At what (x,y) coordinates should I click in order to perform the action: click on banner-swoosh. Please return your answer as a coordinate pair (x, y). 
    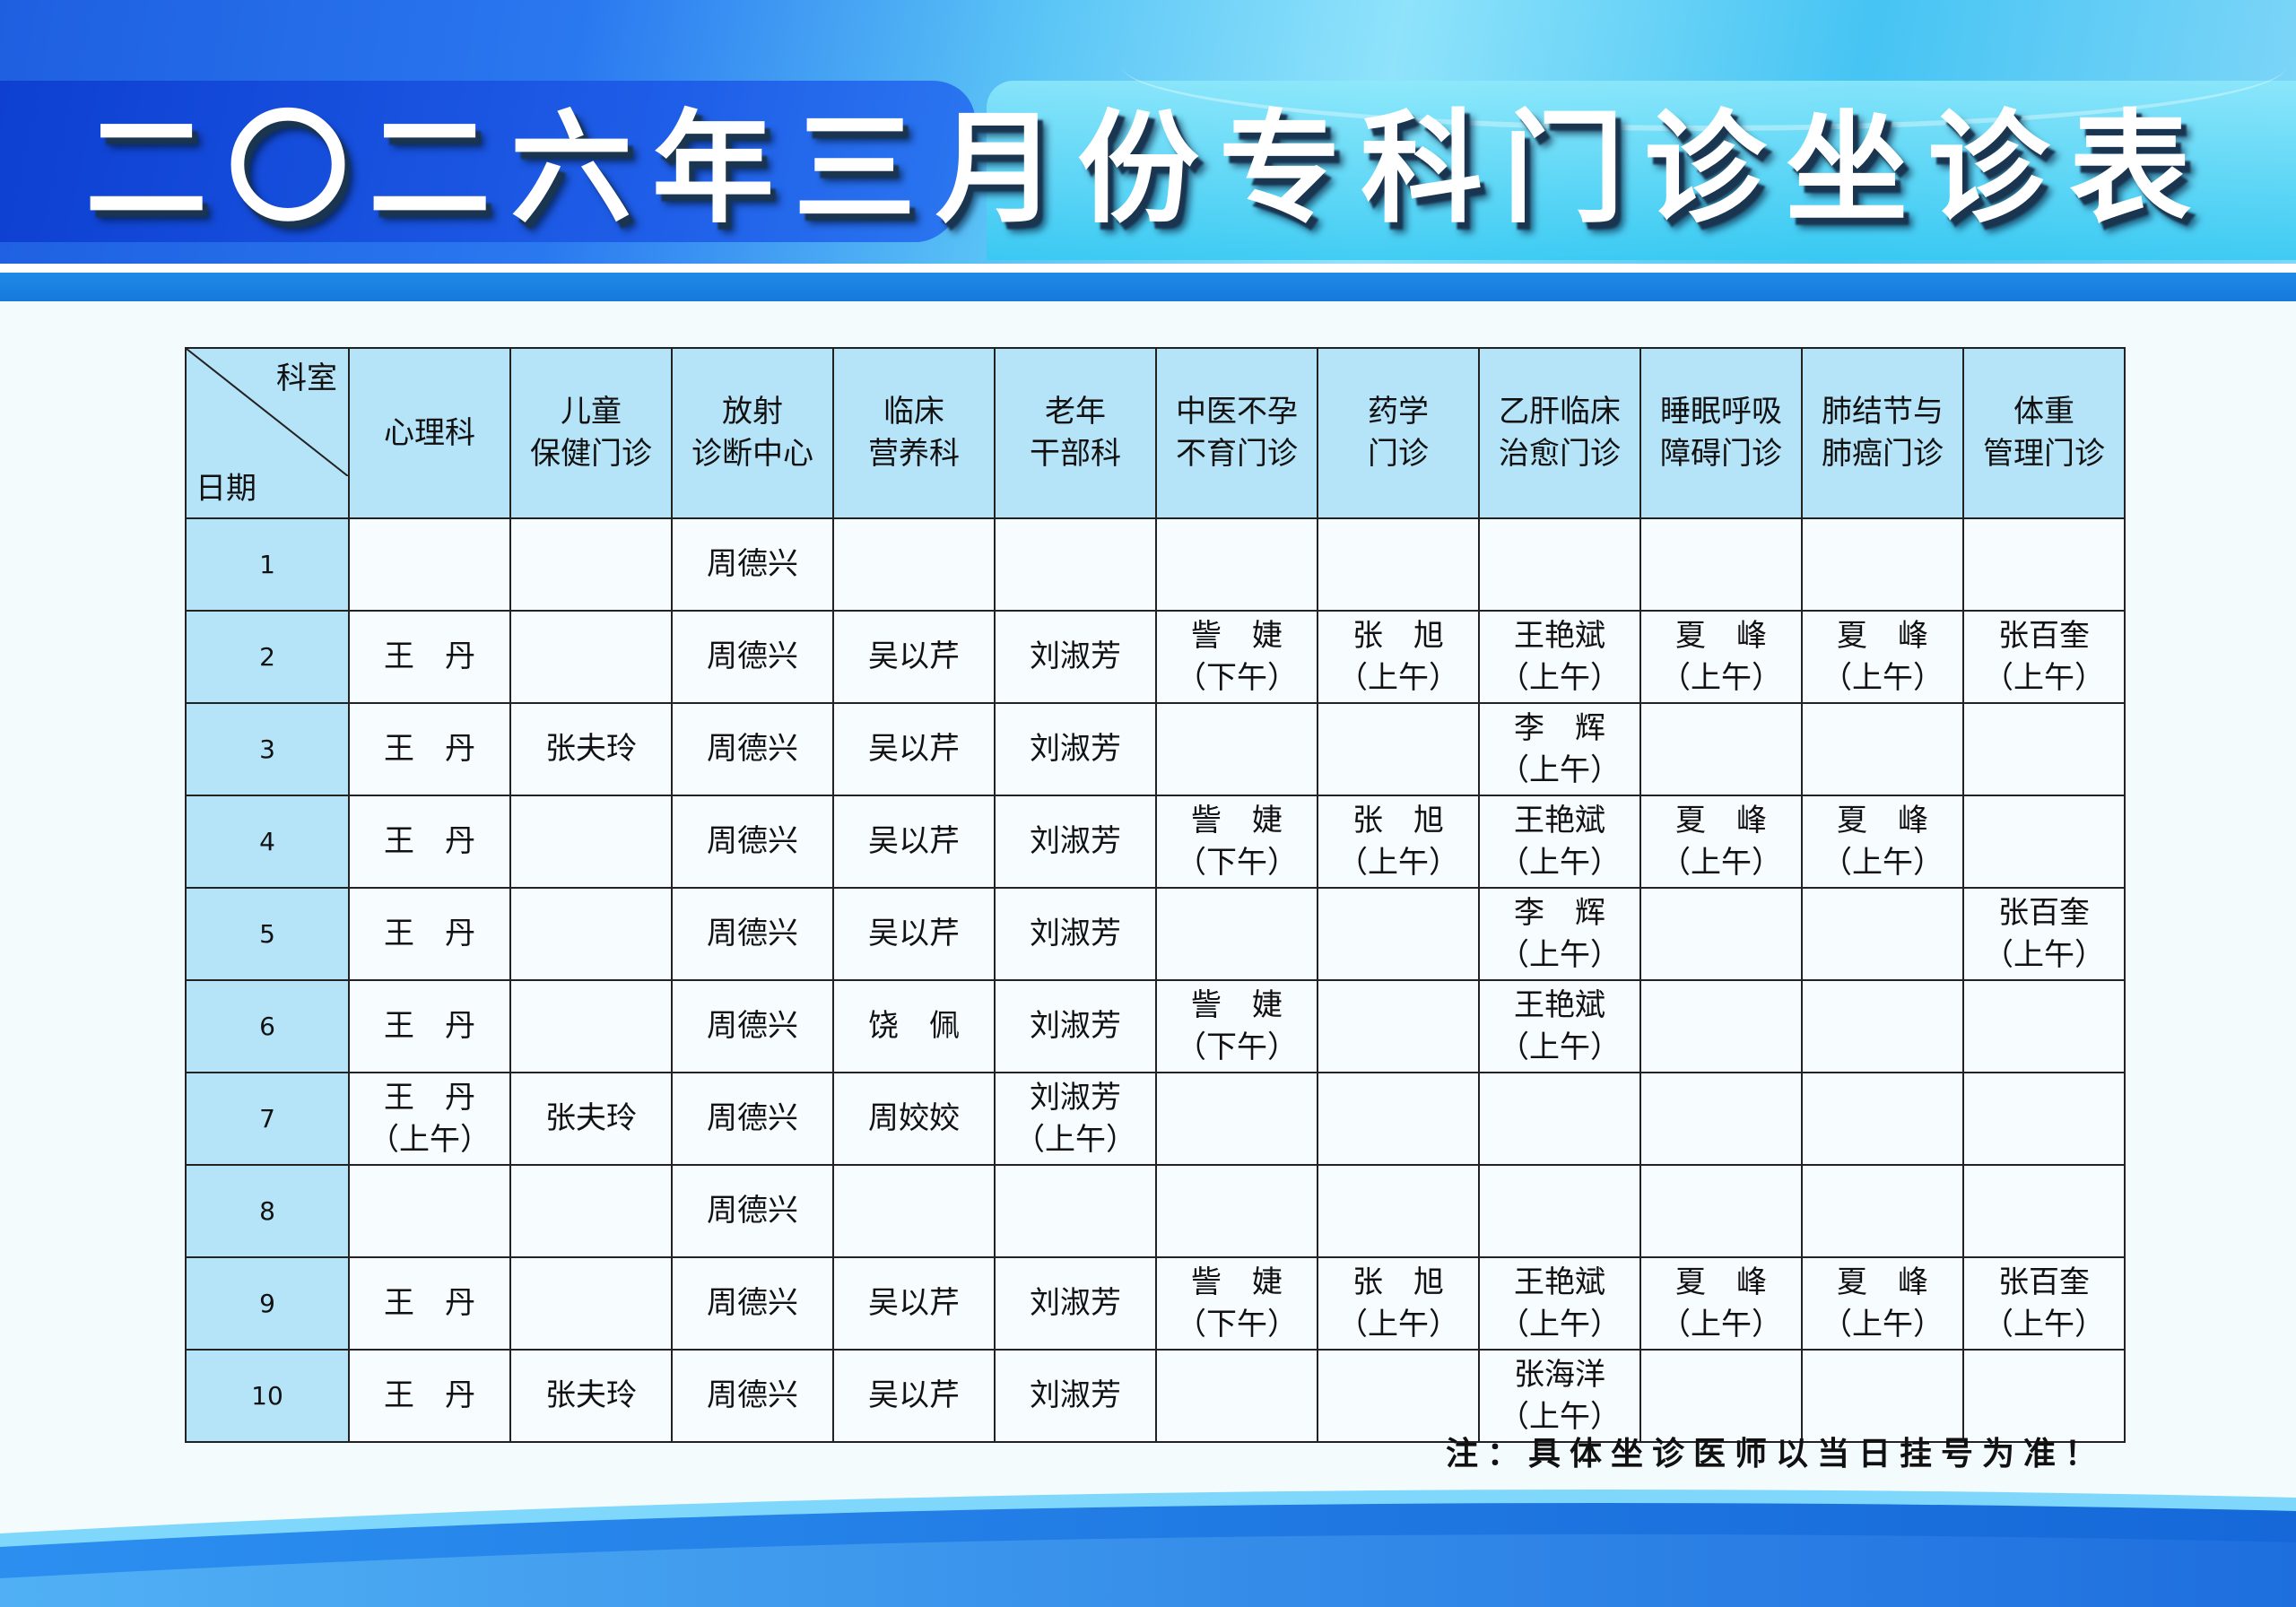
    Looking at the image, I should click on (1704, 65).